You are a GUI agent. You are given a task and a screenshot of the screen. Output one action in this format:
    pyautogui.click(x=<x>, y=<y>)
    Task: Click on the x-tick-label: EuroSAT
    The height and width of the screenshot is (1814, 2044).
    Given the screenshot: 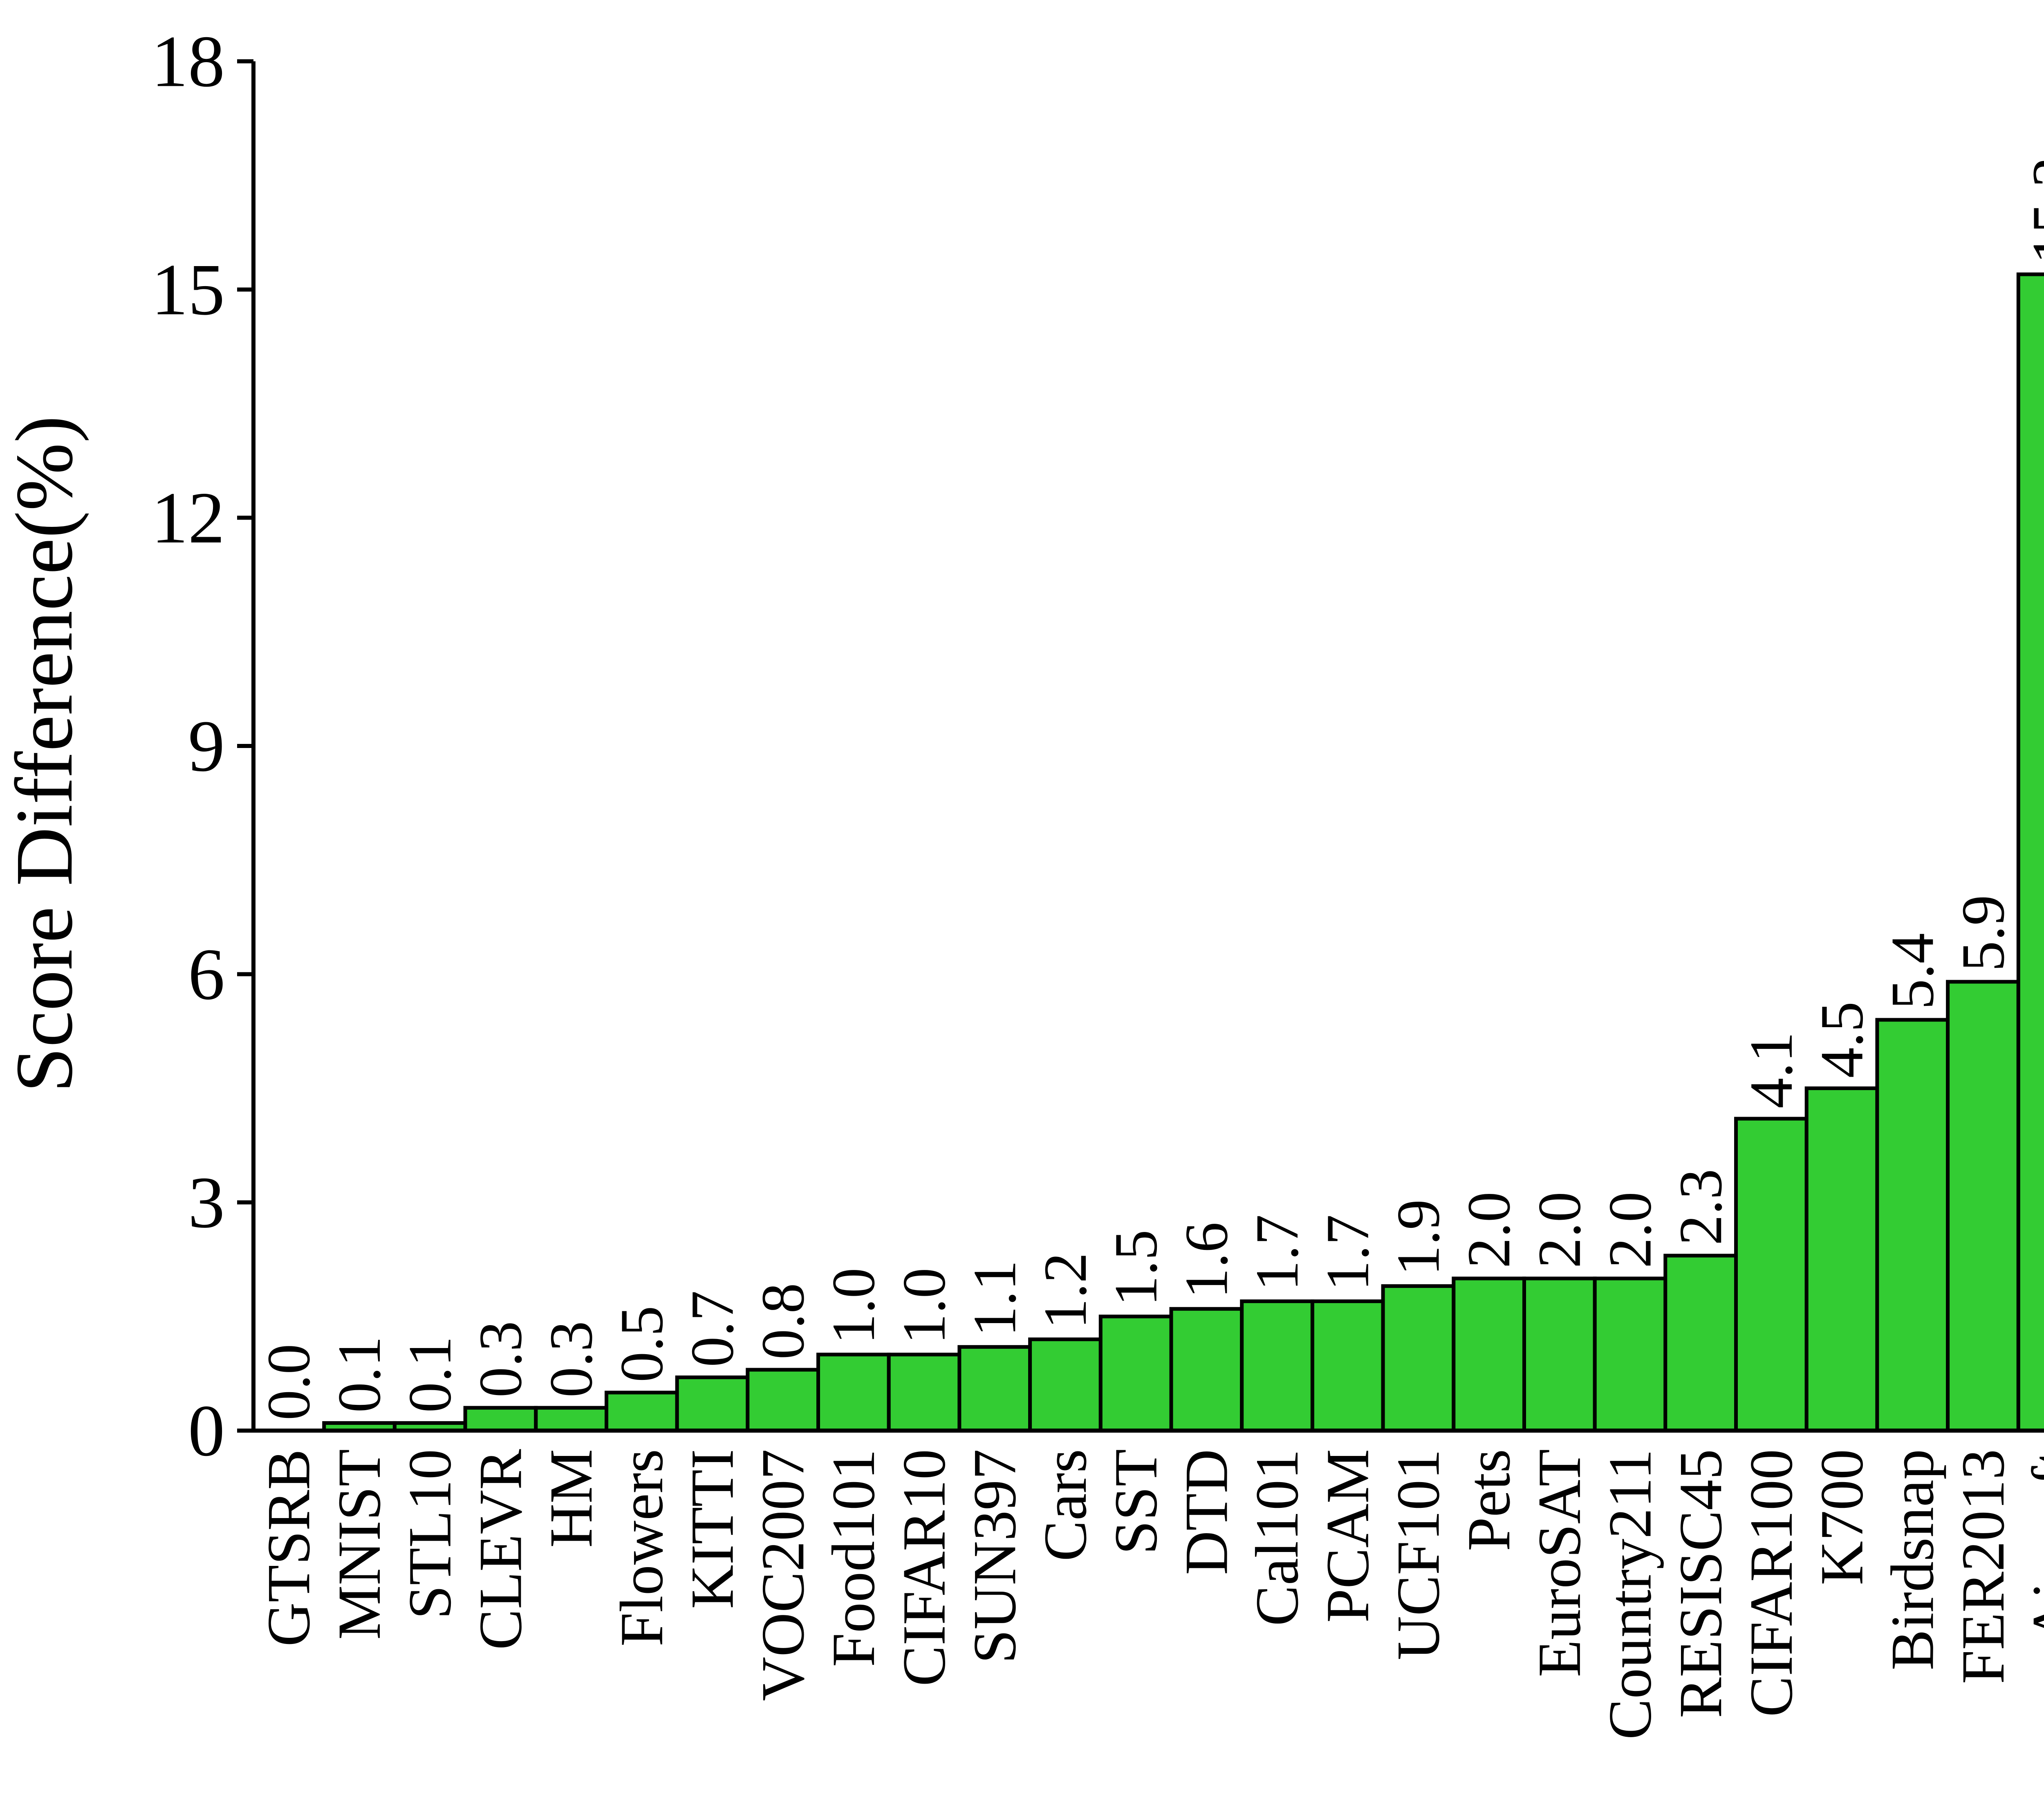 What is the action you would take?
    pyautogui.click(x=1560, y=1563)
    